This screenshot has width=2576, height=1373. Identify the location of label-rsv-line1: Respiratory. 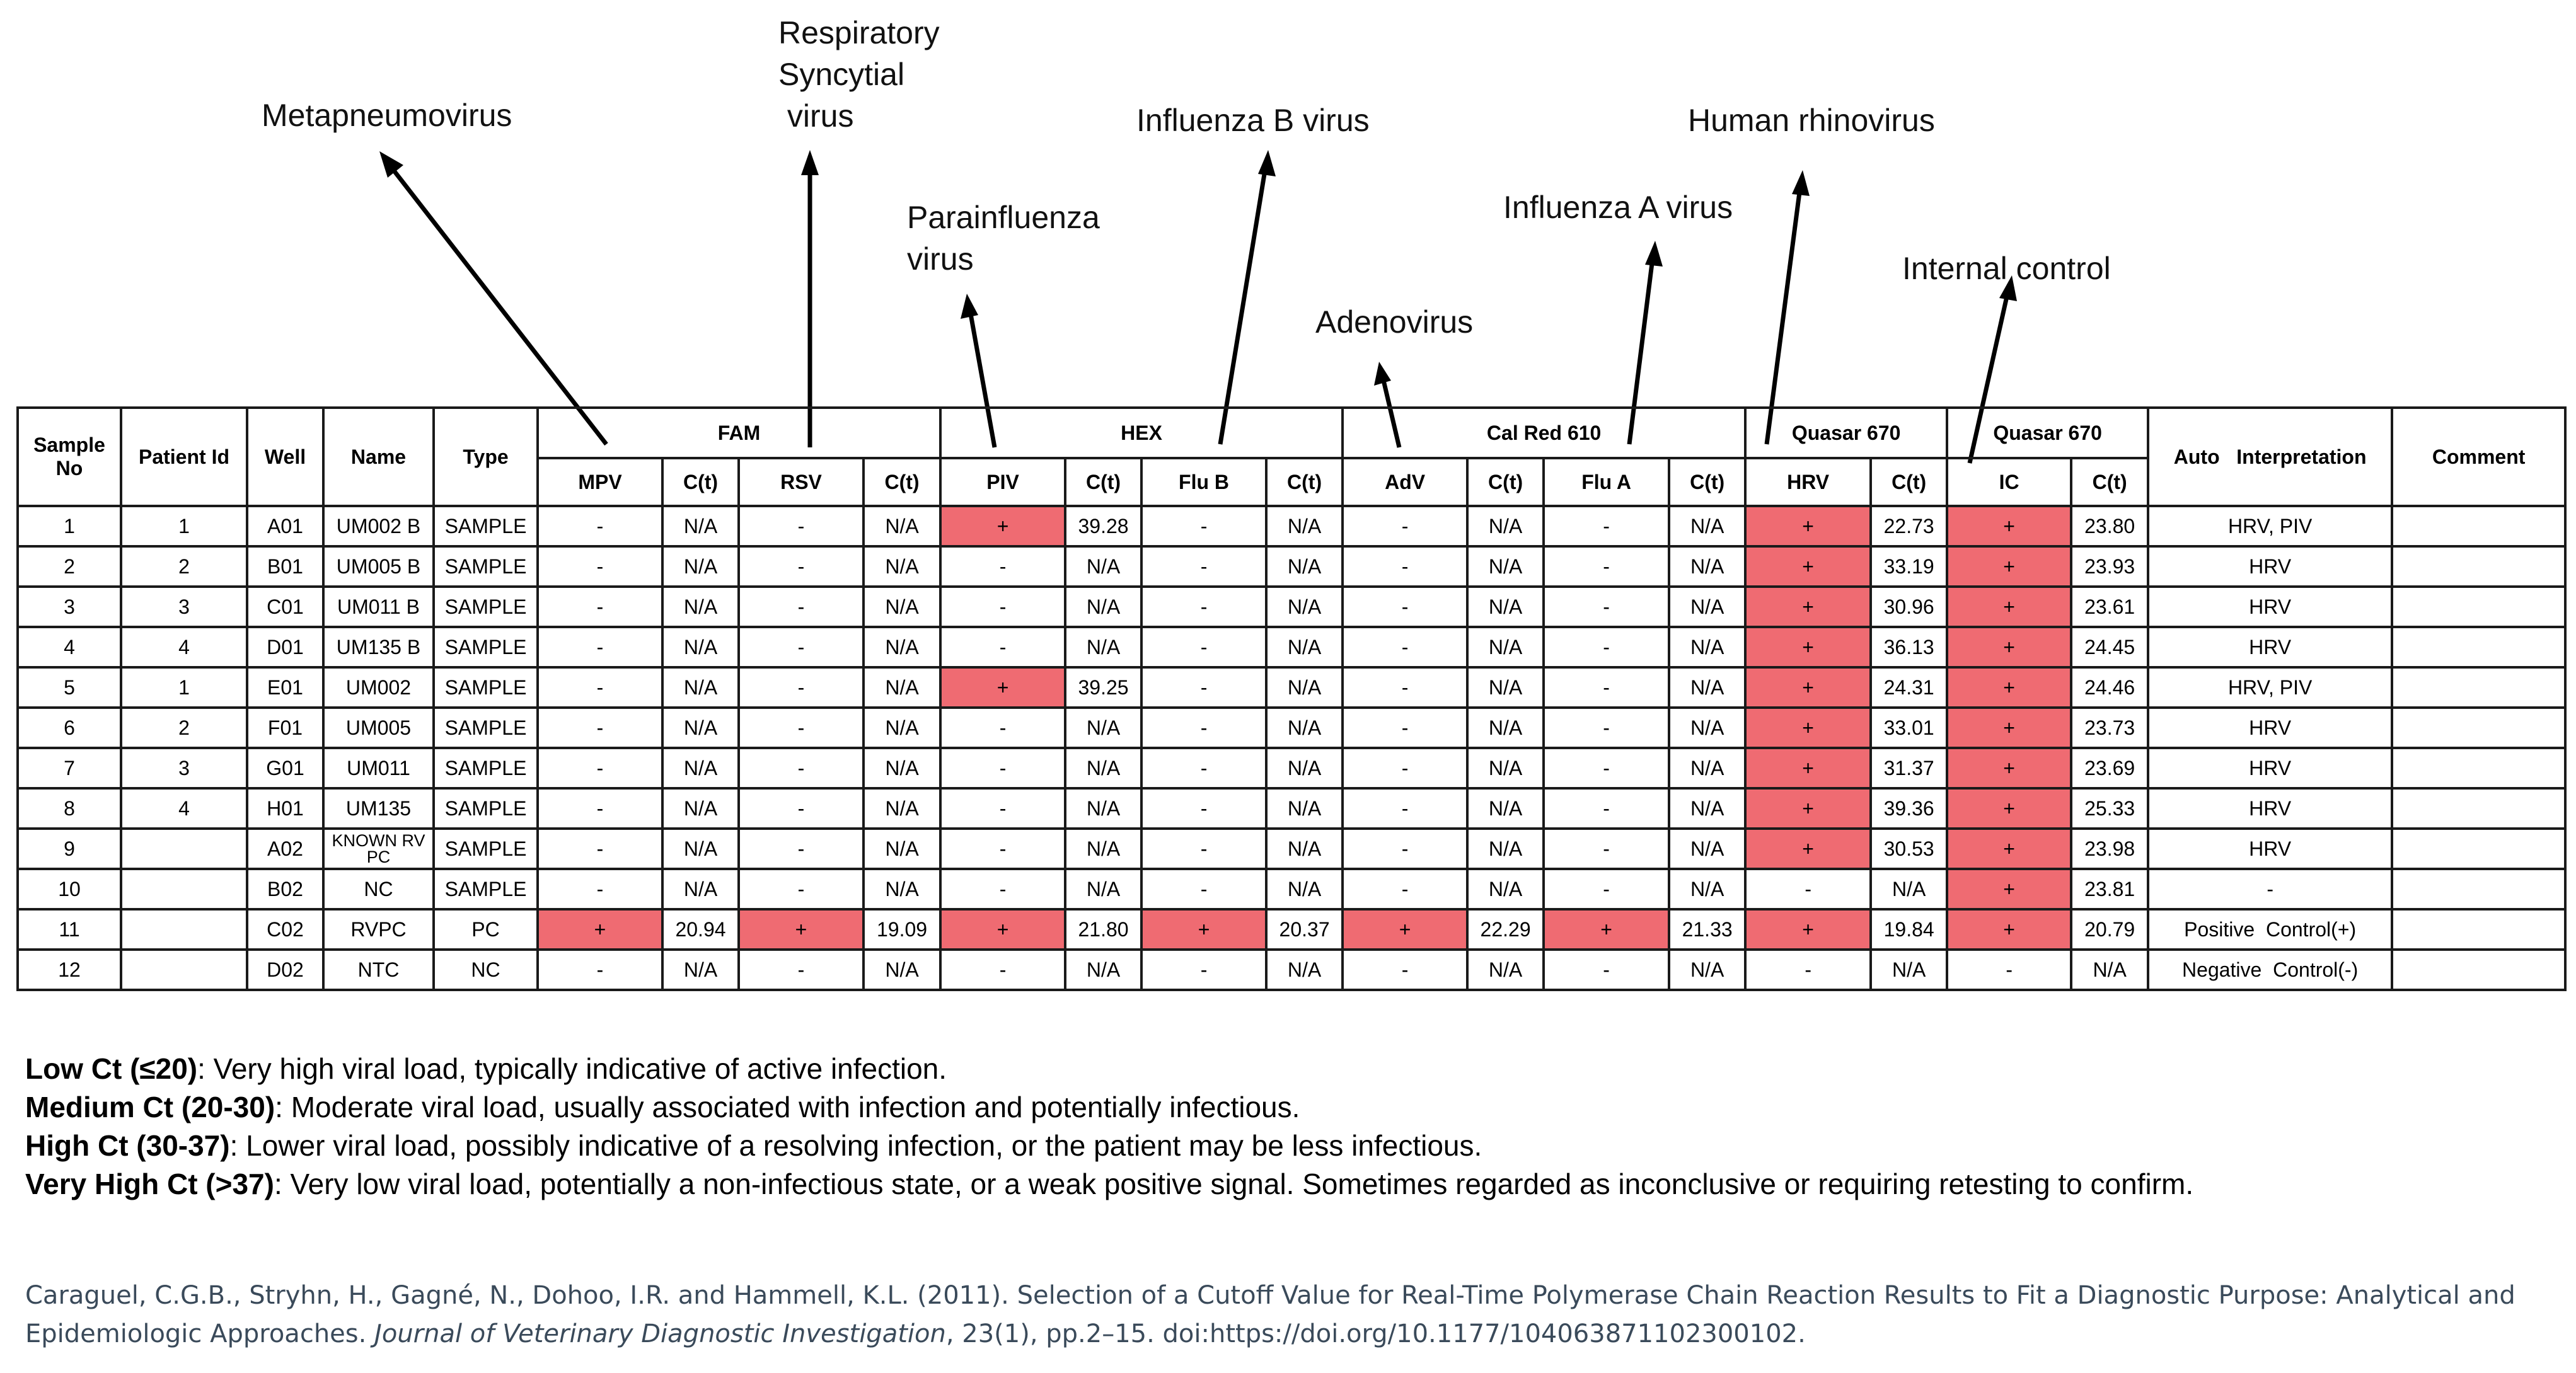
(859, 32).